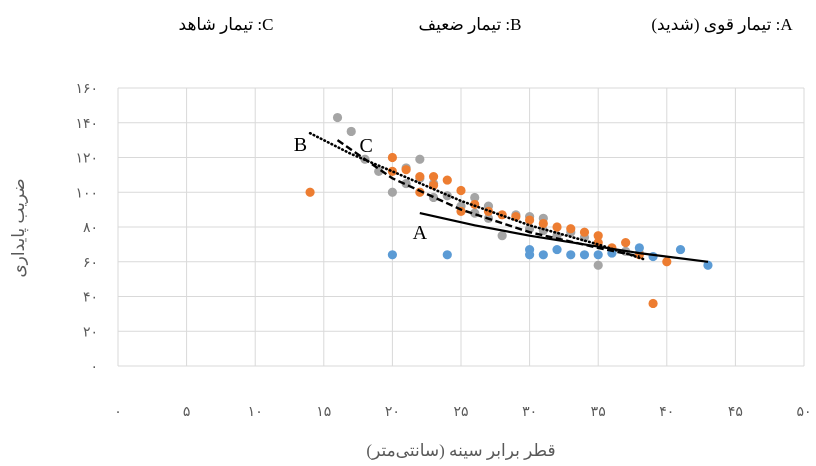 The height and width of the screenshot is (466, 816). Describe the element at coordinates (86, 193) in the screenshot. I see `y-tick-label: ۱۰۰` at that location.